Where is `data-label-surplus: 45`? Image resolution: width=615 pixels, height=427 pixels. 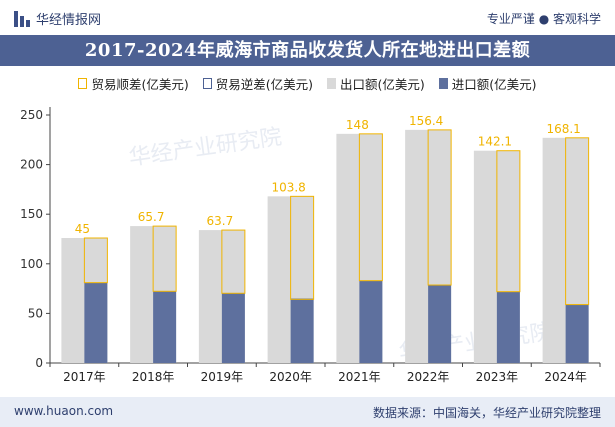 data-label-surplus: 45 is located at coordinates (82, 229).